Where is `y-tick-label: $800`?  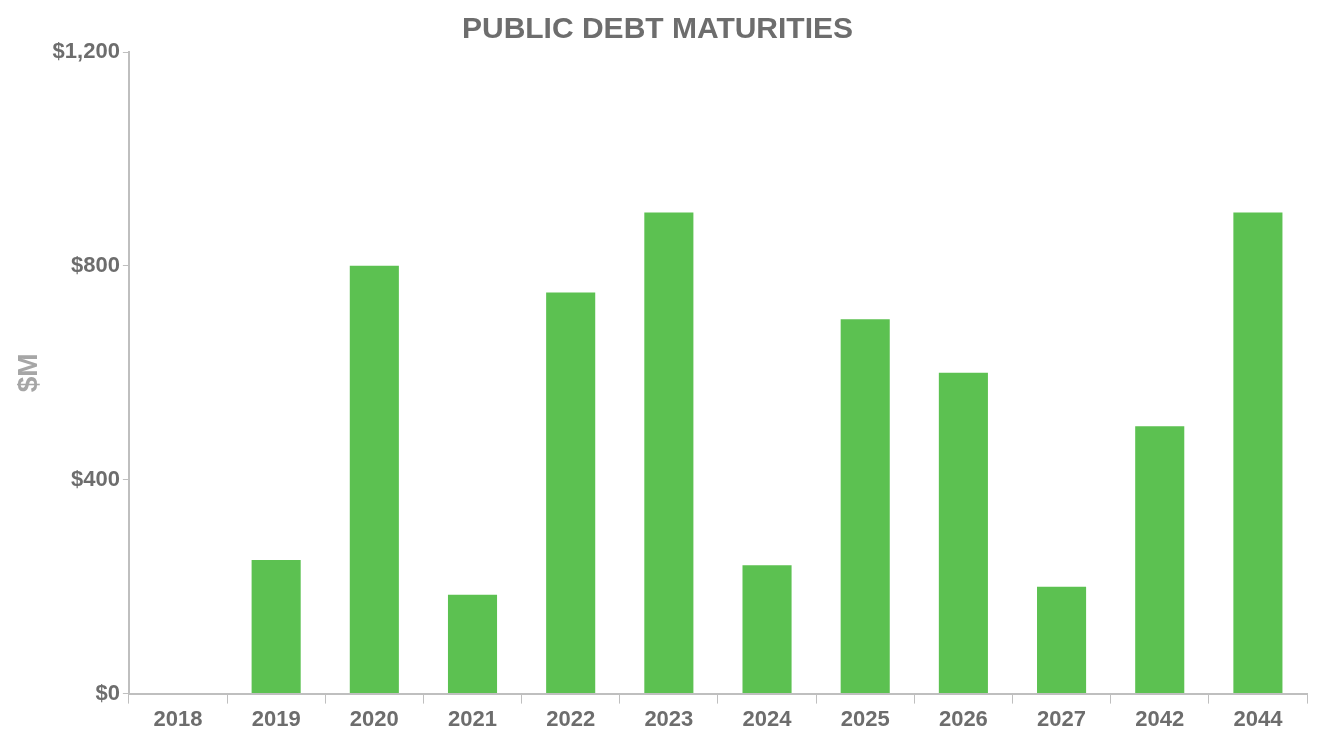
y-tick-label: $800 is located at coordinates (95, 264).